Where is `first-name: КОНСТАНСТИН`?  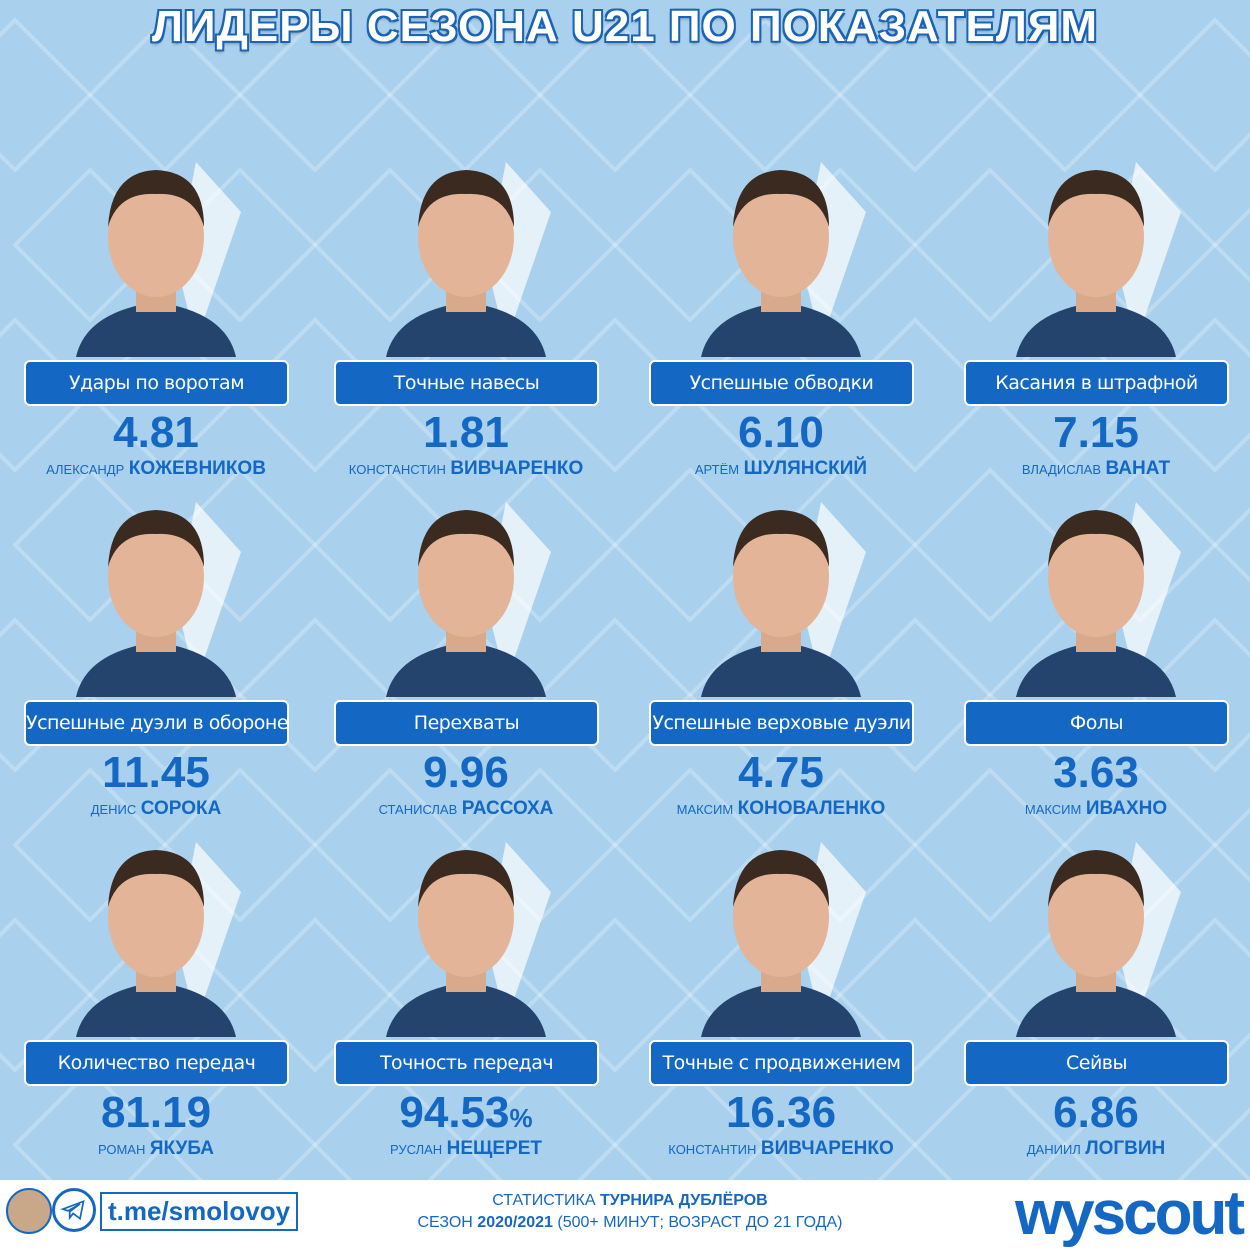
first-name: КОНСТАНСТИН is located at coordinates (397, 469).